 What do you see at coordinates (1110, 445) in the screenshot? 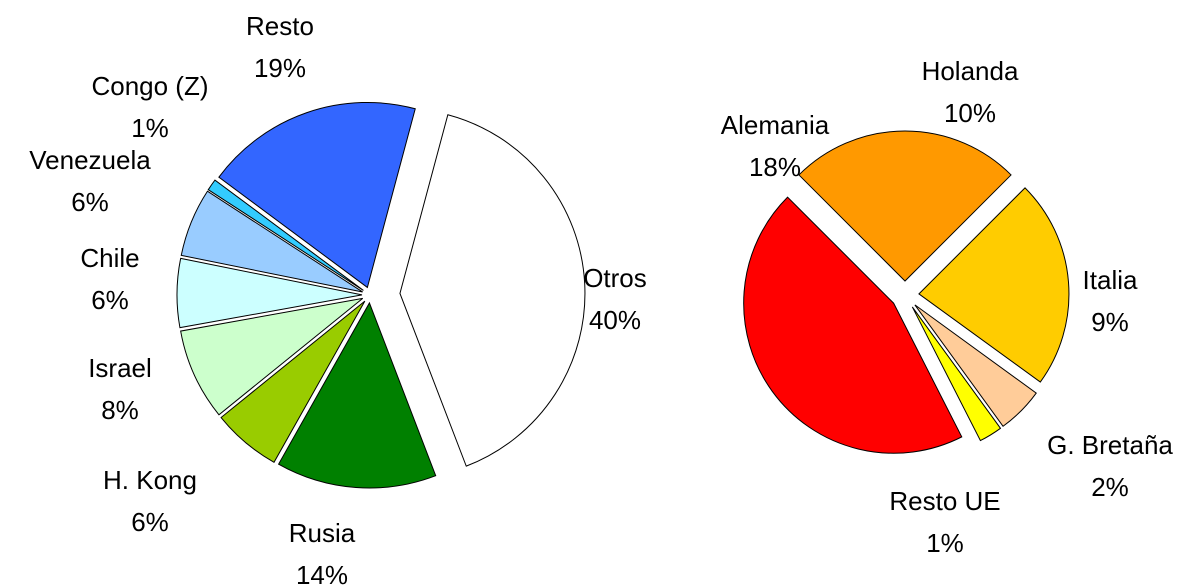
I see `slice-label: G. Bretaña` at bounding box center [1110, 445].